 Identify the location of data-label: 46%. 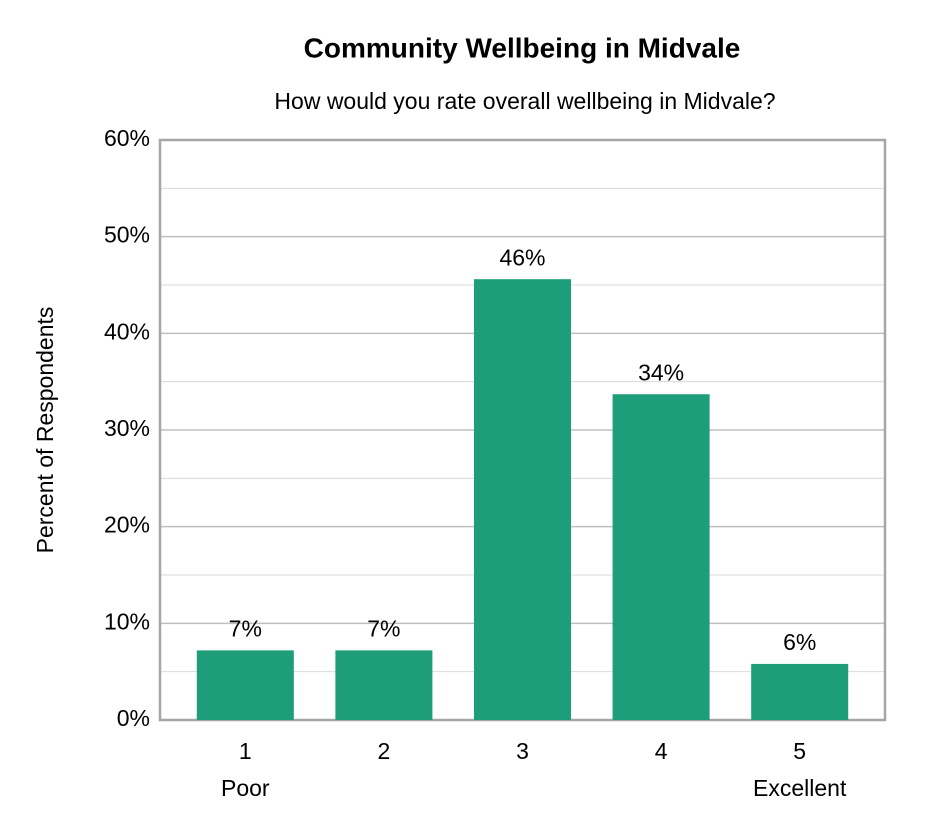
(522, 257).